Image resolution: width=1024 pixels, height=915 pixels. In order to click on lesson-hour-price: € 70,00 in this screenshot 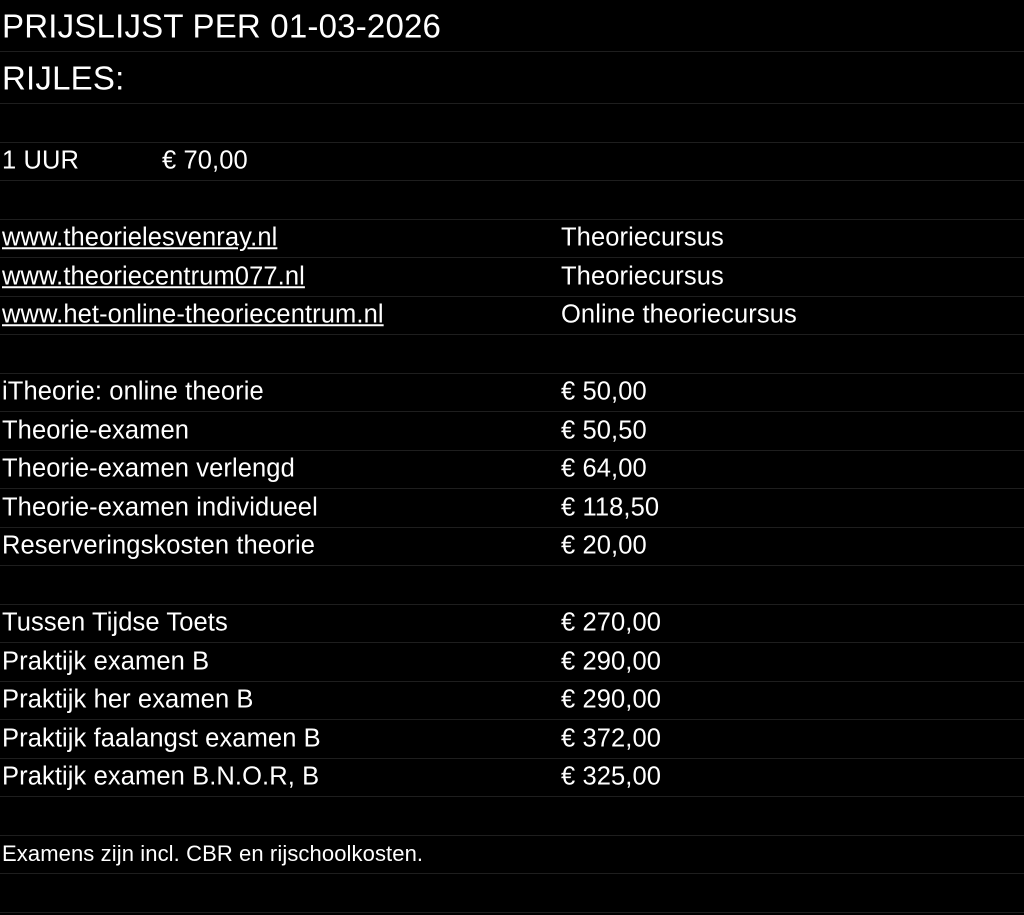, I will do `click(205, 160)`.